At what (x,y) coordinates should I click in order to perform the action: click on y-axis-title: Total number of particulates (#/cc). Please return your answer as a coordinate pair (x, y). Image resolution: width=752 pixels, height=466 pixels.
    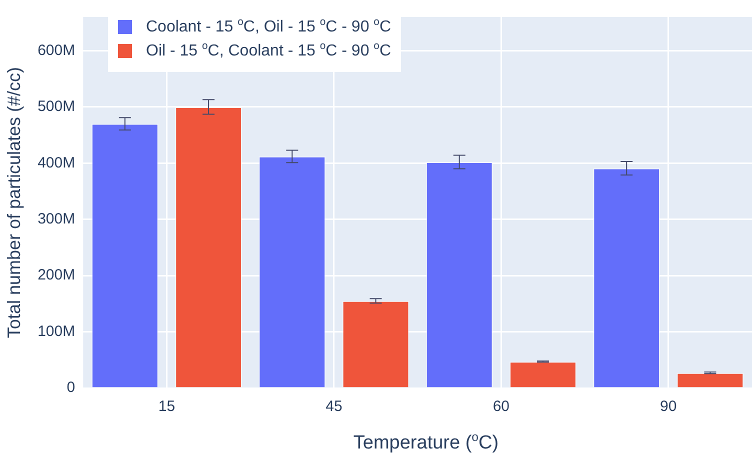
    Looking at the image, I should click on (14, 202).